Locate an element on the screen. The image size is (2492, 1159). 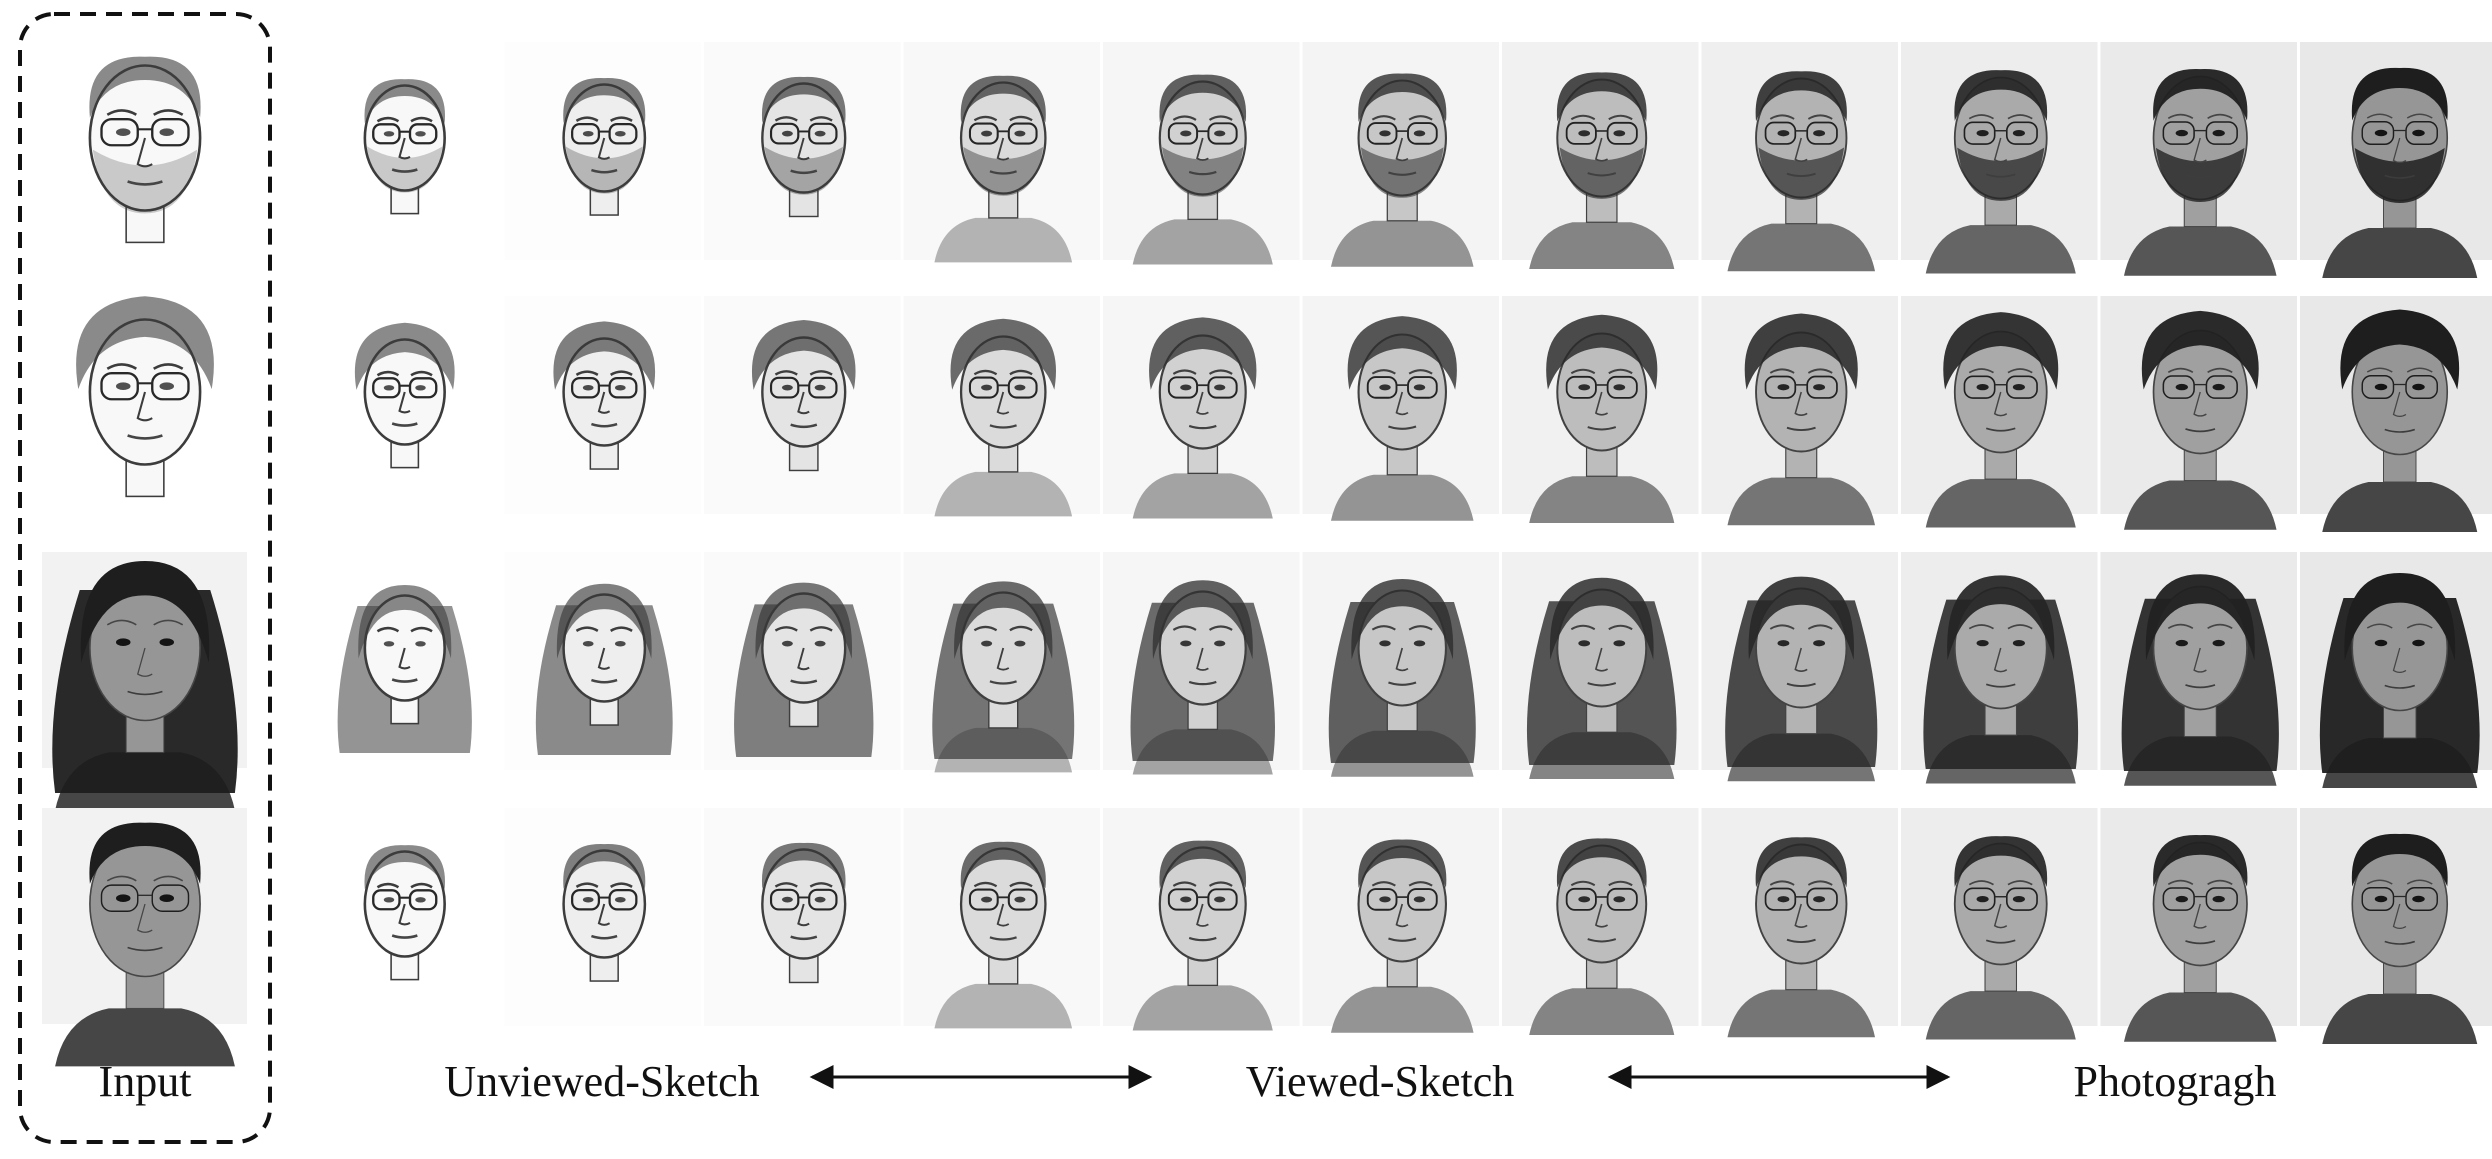
unviewed-sketch-label: Unviewed-Sketch is located at coordinates (601, 1081).